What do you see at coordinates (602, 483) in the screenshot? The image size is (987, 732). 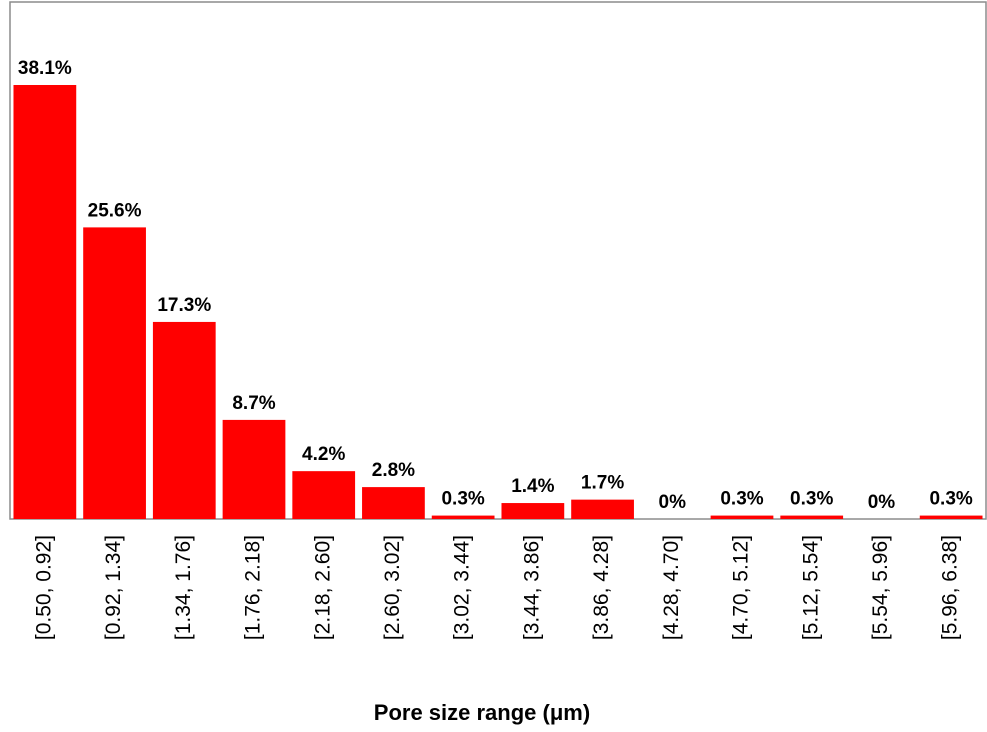 I see `data-label: 1.7%` at bounding box center [602, 483].